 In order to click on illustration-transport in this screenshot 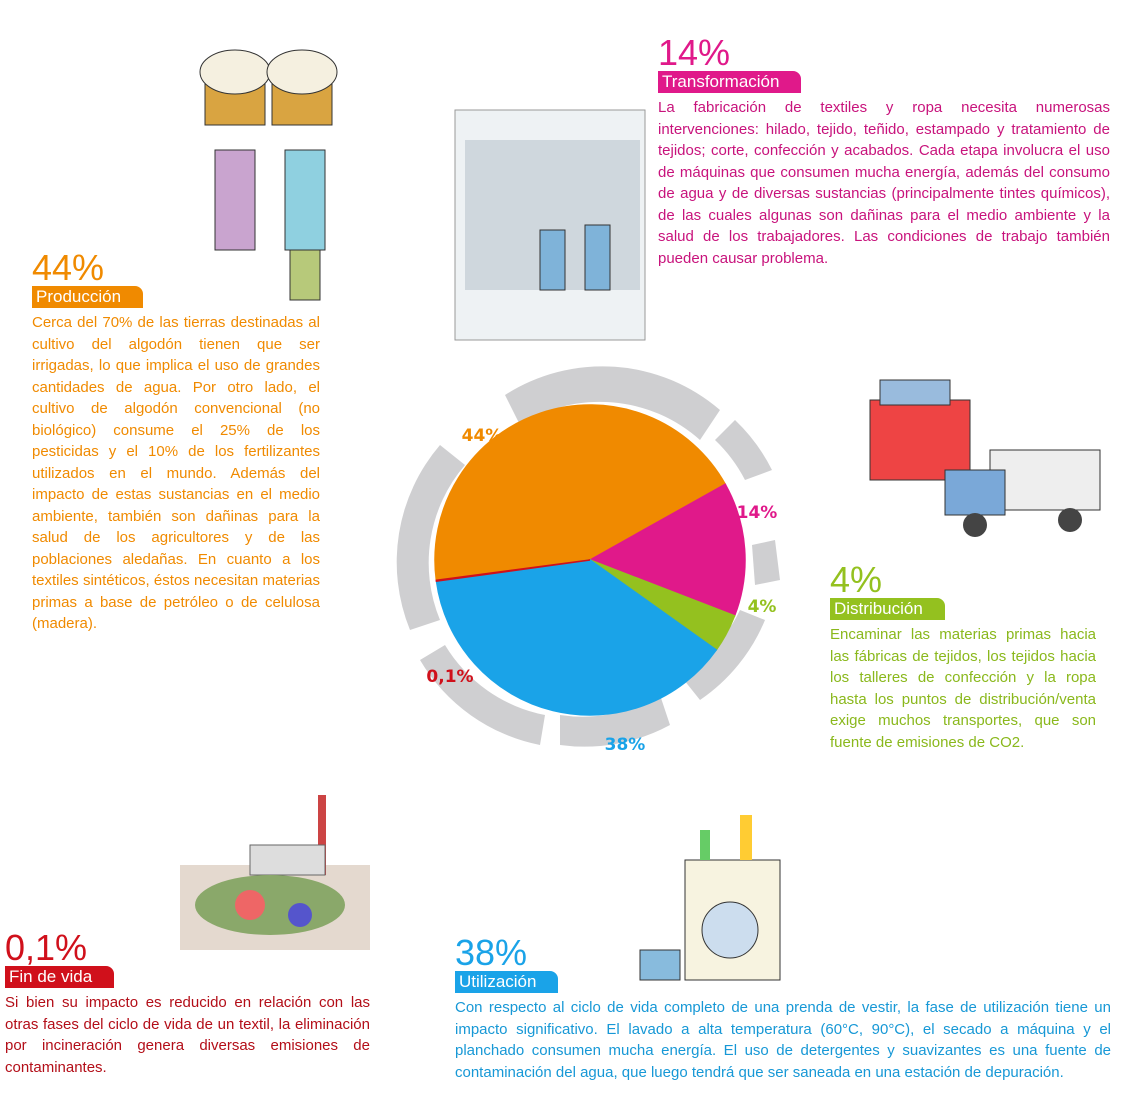, I will do `click(985, 458)`.